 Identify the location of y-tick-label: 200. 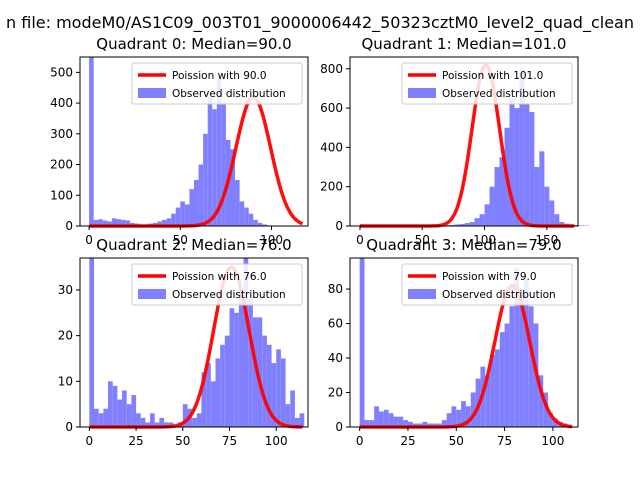
(61, 165).